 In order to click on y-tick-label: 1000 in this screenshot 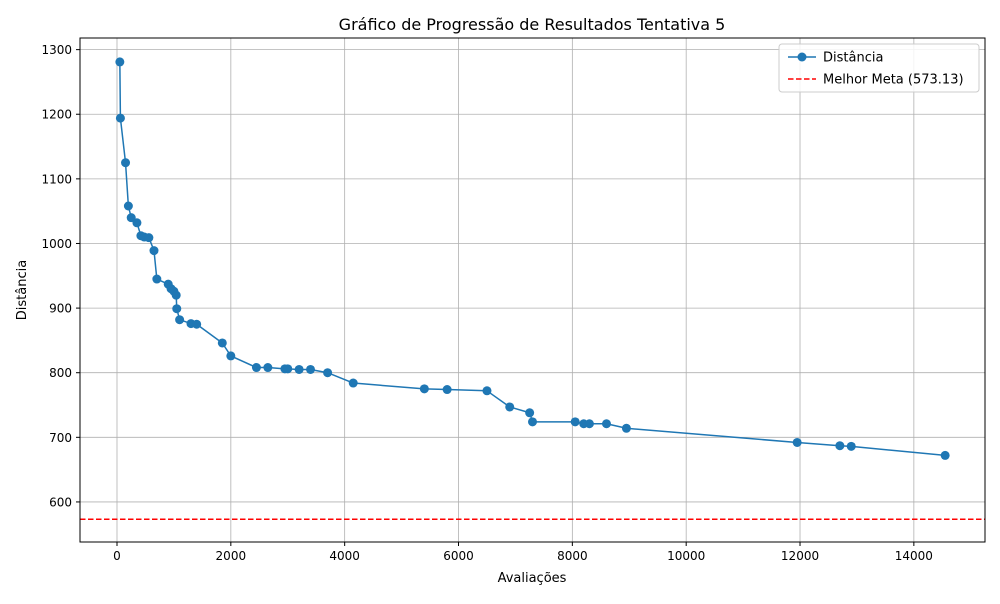, I will do `click(56, 244)`.